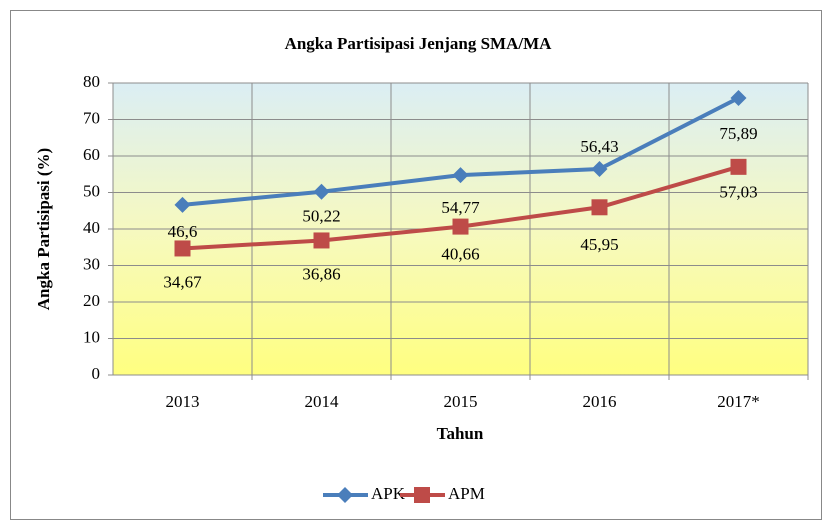 The width and height of the screenshot is (826, 527). I want to click on y-tick-label: 0, so click(96, 373).